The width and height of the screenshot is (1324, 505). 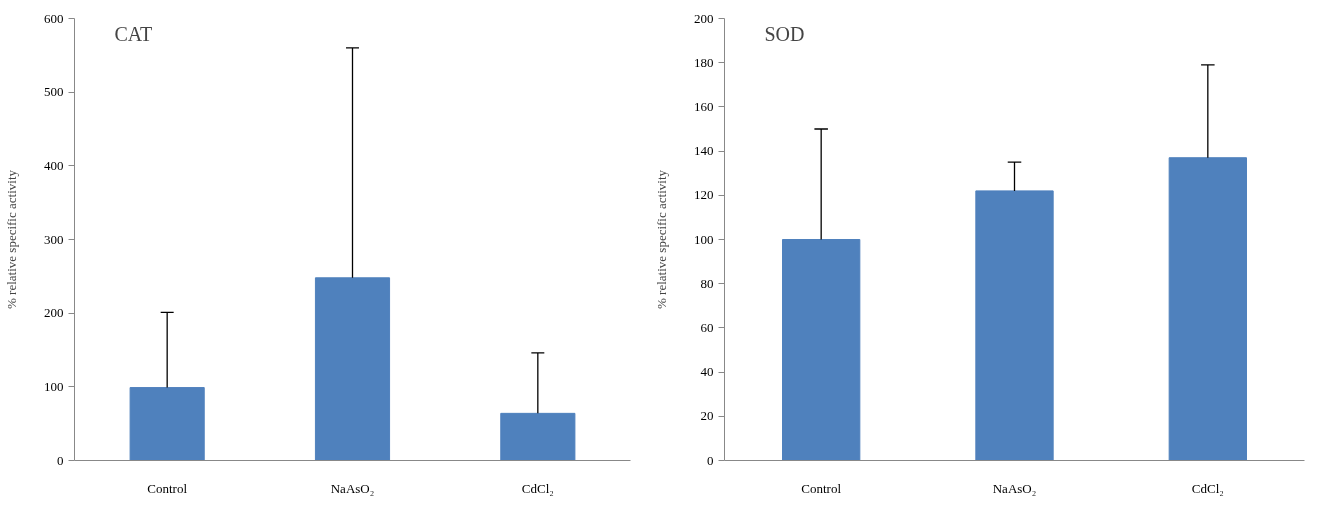 I want to click on y-tick-label: 140, so click(x=704, y=151).